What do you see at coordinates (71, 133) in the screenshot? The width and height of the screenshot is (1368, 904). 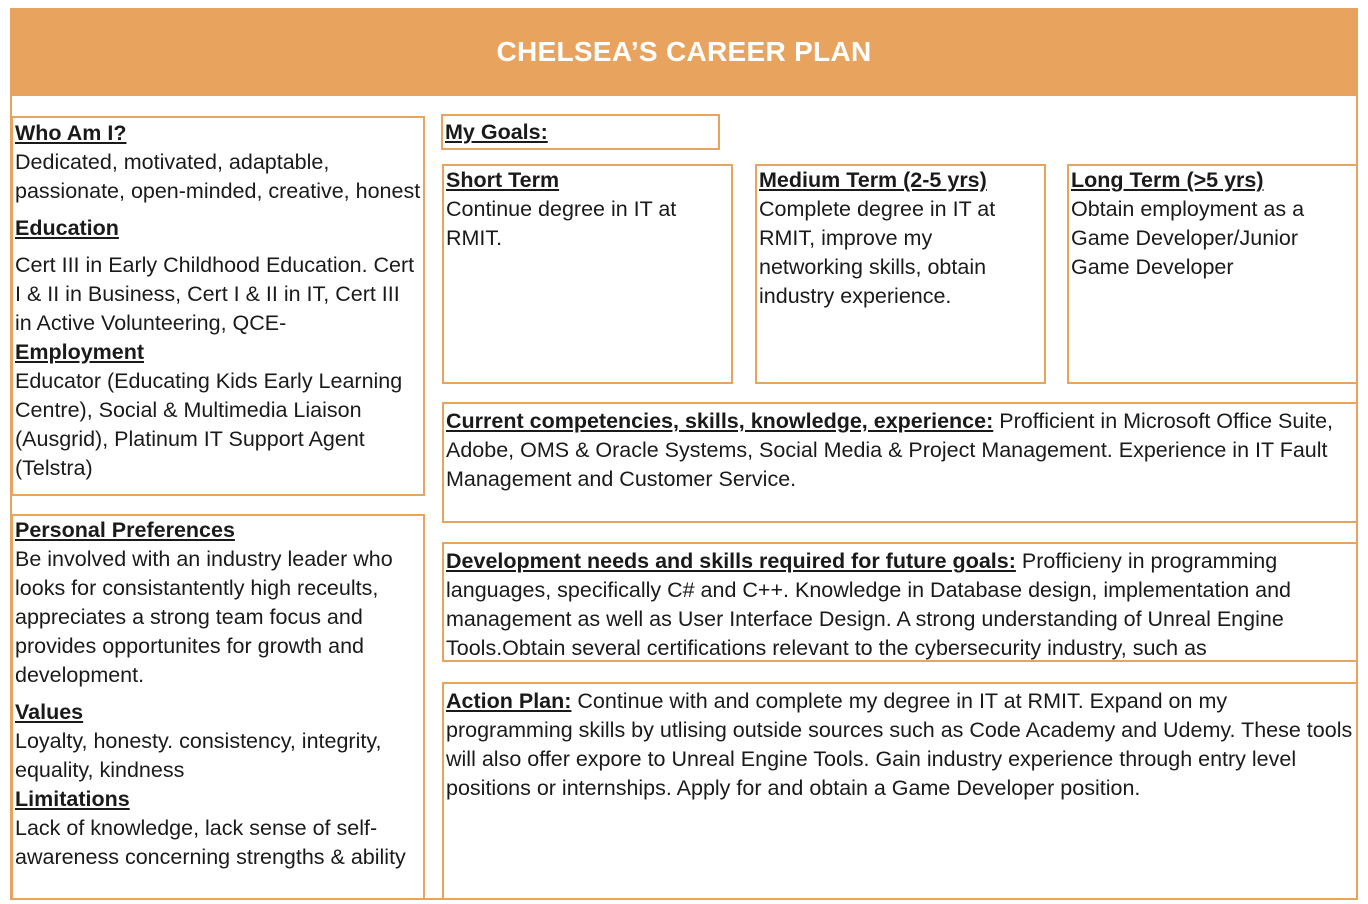 I see `who-am-i-heading: Who Am I?` at bounding box center [71, 133].